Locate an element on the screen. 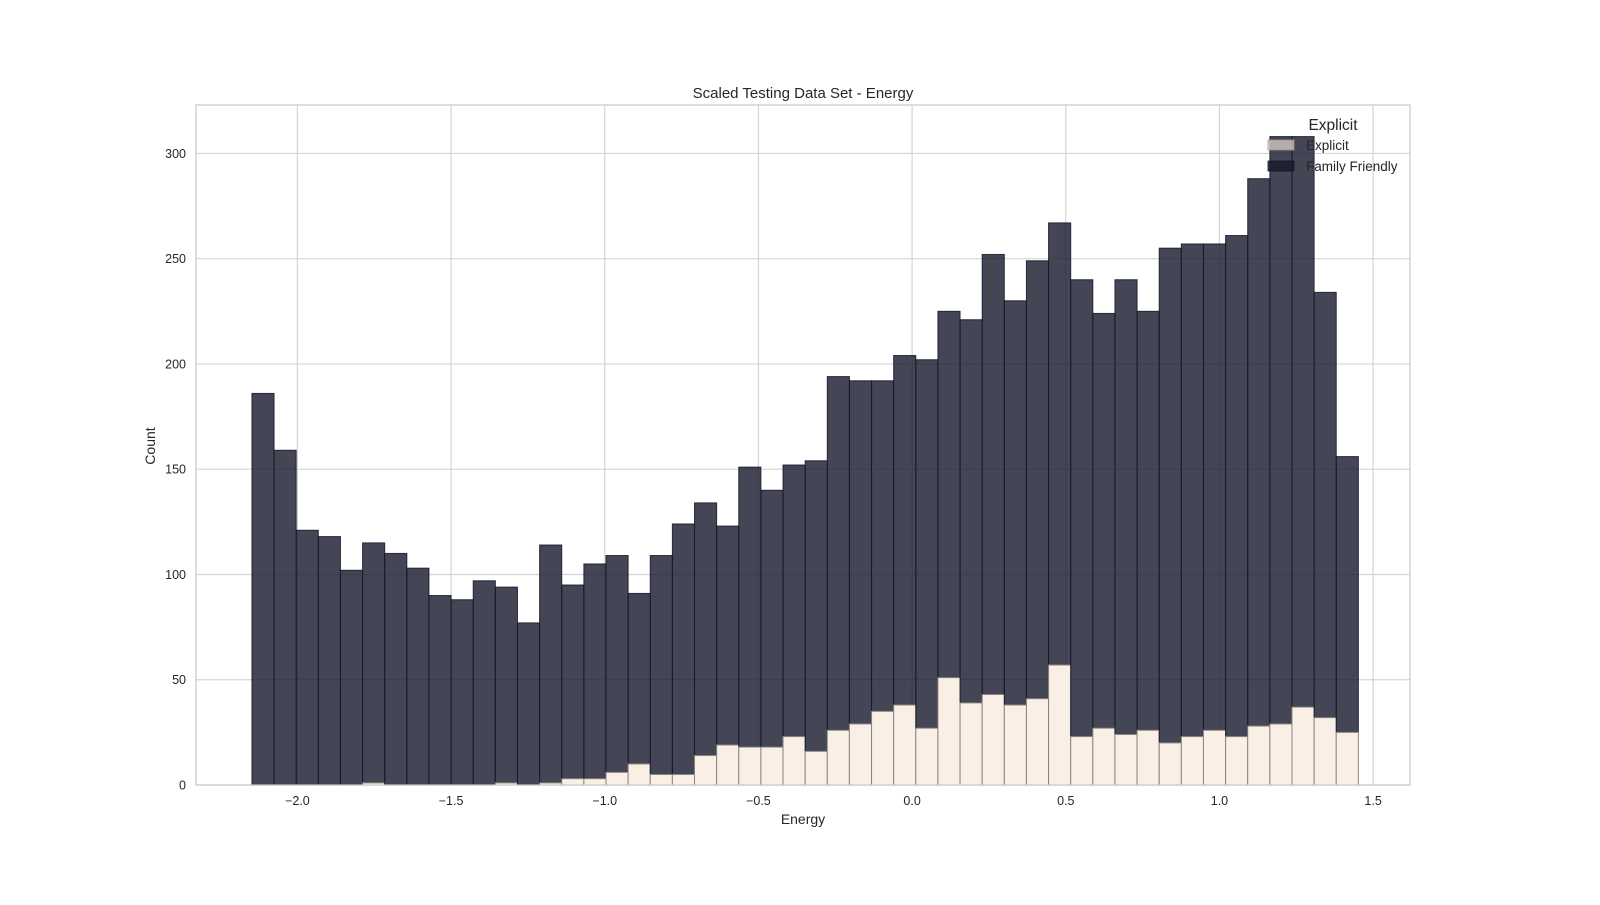 This screenshot has width=1600, height=905. x-tick-label: −0.5 is located at coordinates (758, 801).